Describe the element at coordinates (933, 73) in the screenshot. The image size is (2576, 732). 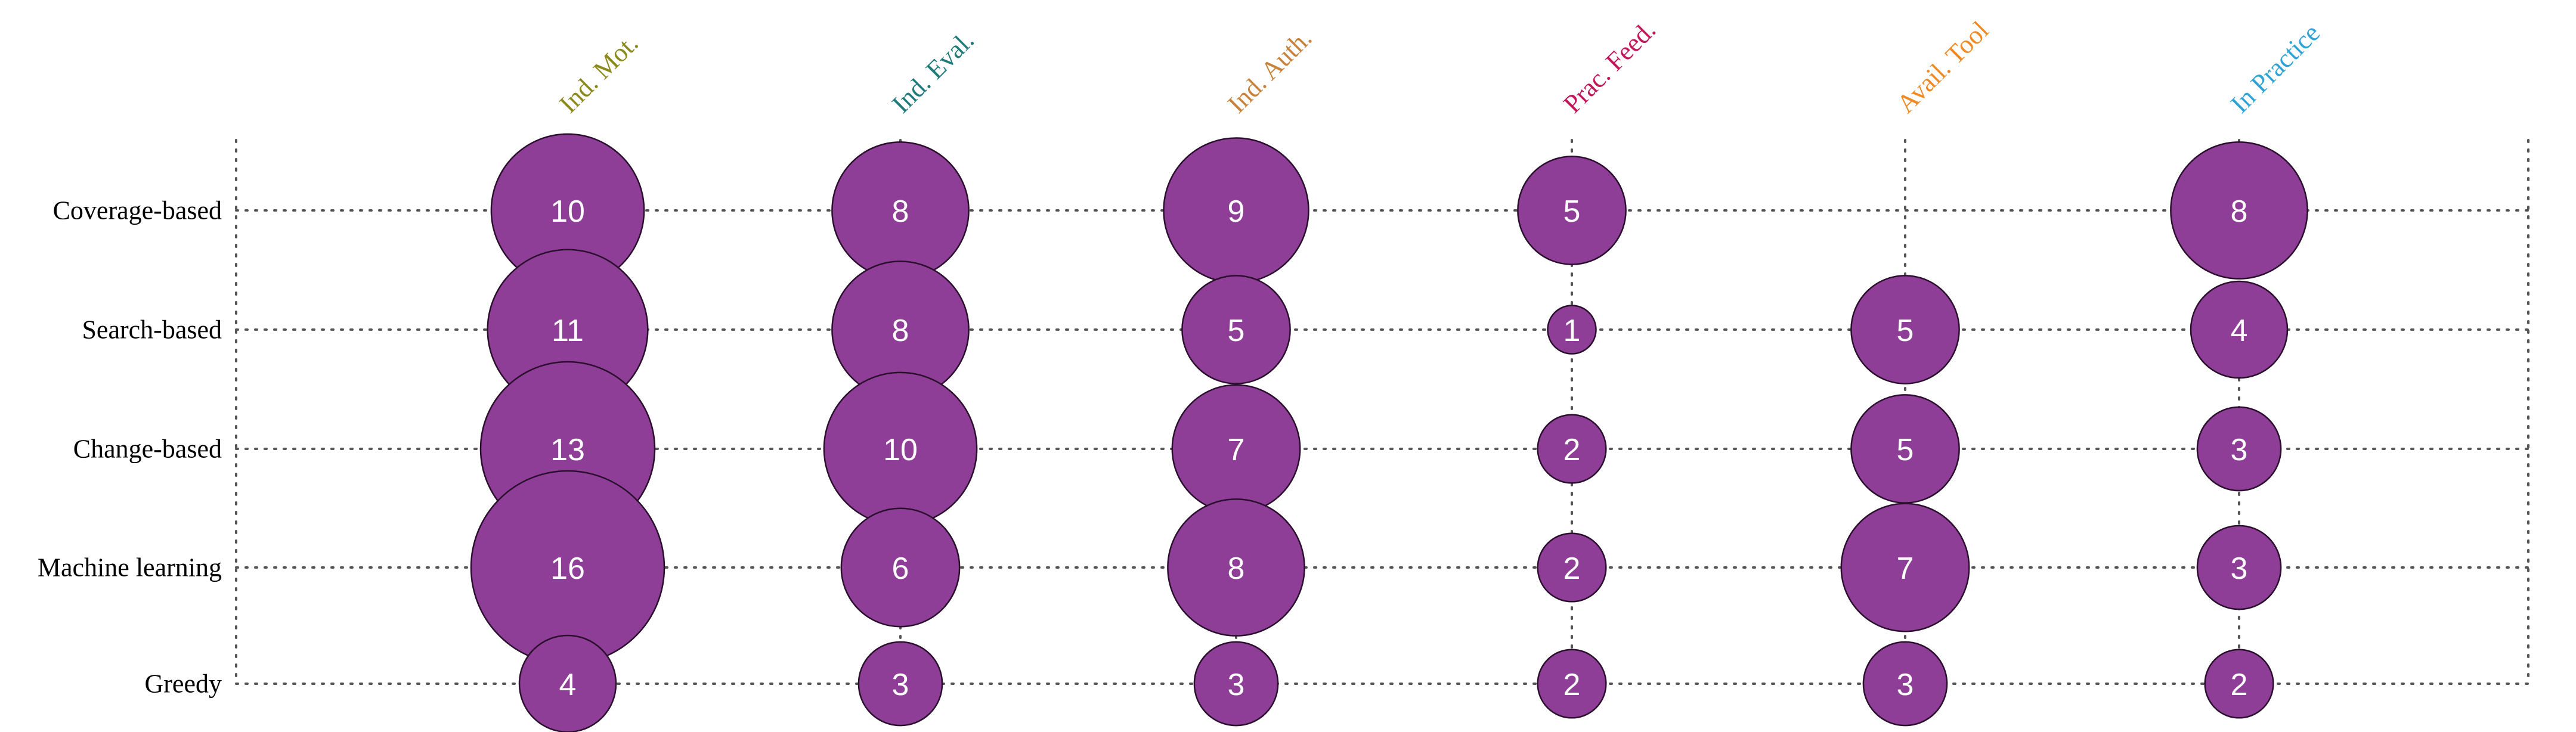
I see `column-label-ind-eval: Ind. Eval.` at that location.